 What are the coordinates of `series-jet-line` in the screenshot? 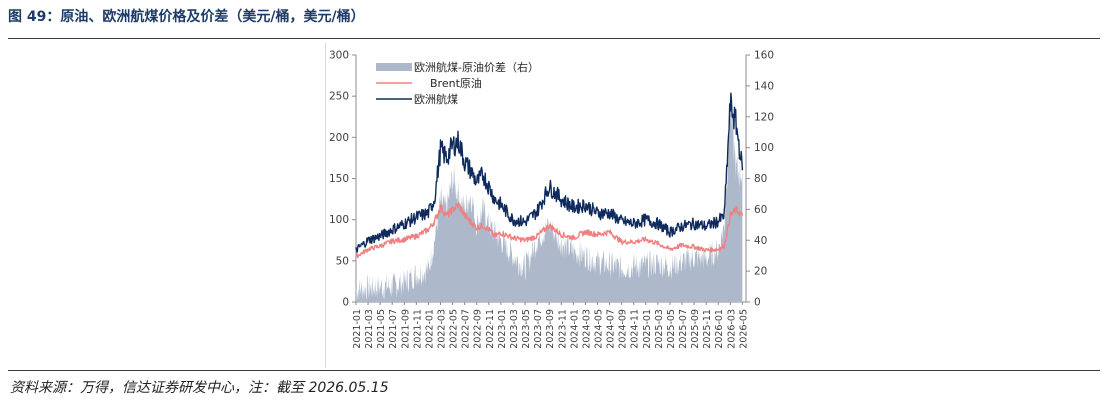 It's located at (549, 172).